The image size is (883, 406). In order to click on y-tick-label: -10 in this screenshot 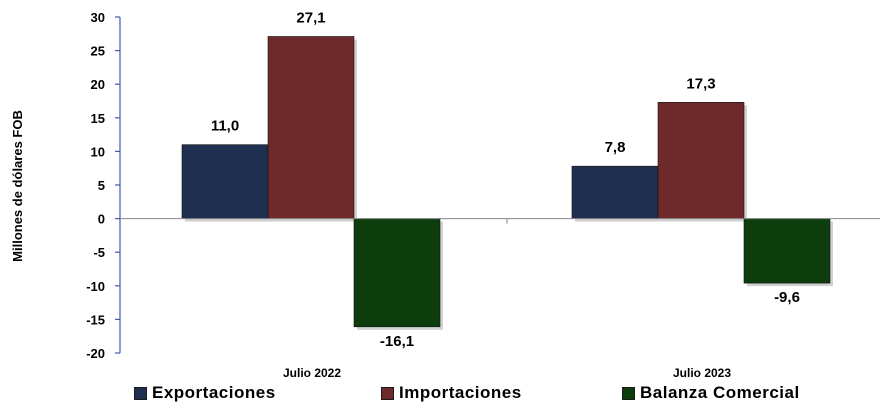, I will do `click(95, 286)`.